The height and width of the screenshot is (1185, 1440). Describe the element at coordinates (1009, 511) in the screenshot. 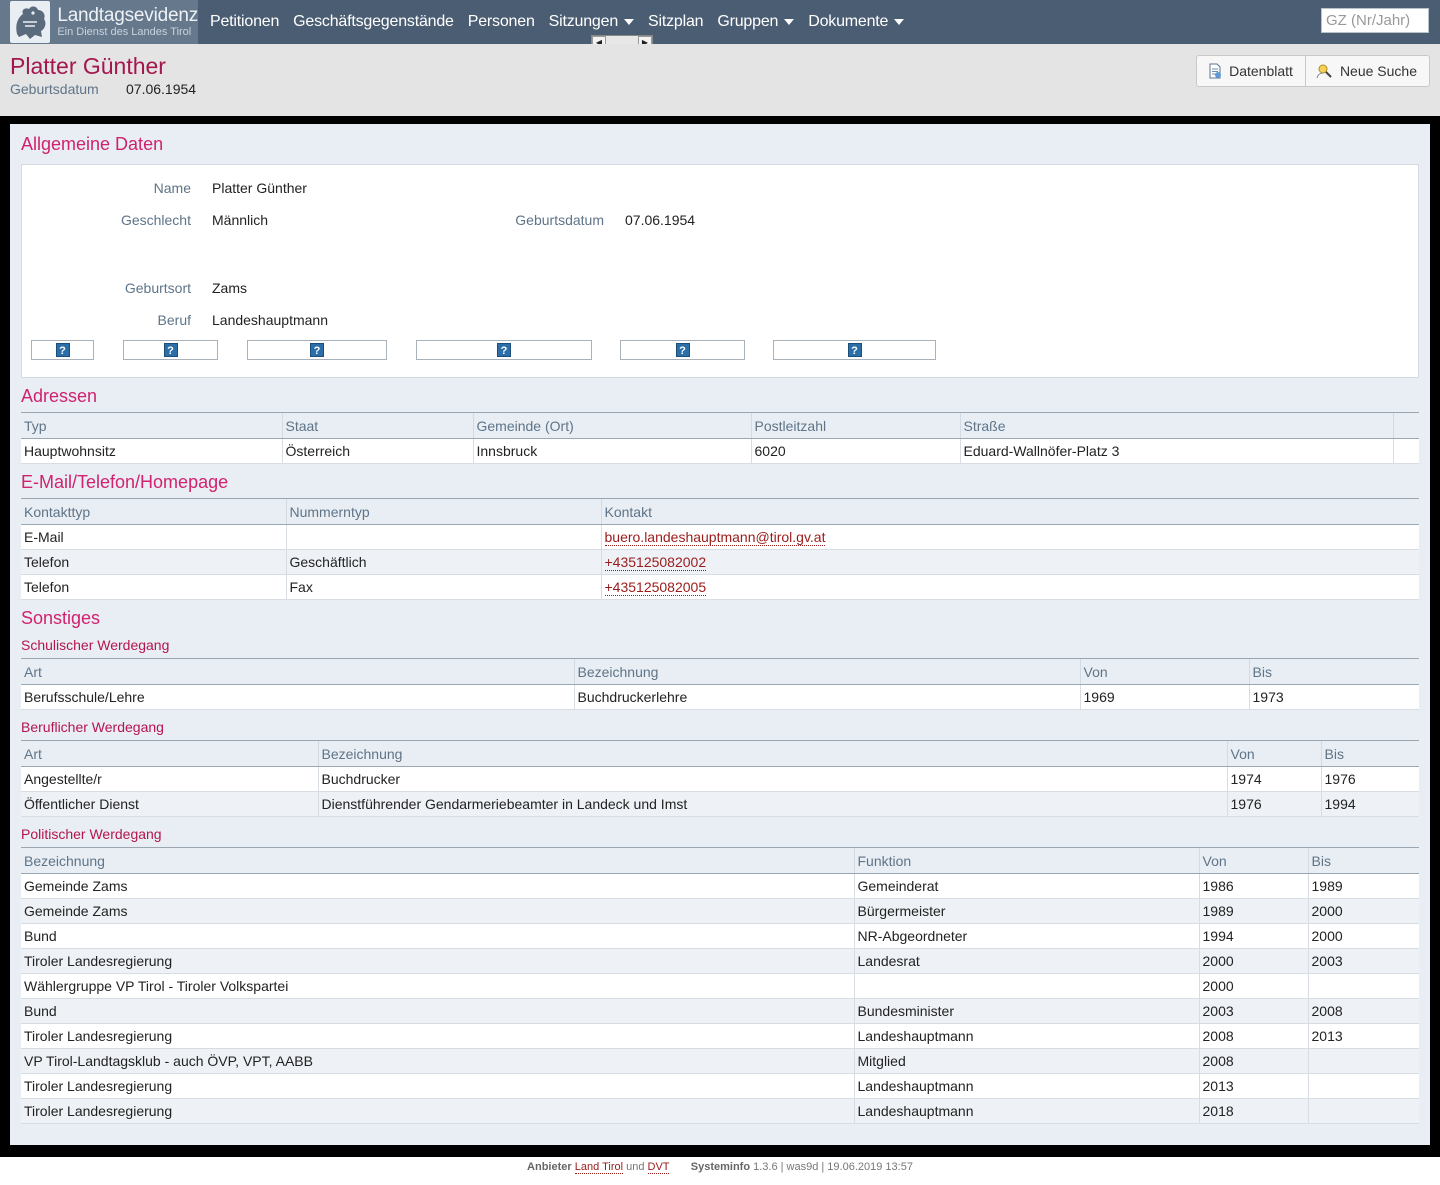

I see `column-header: Kontakt` at that location.